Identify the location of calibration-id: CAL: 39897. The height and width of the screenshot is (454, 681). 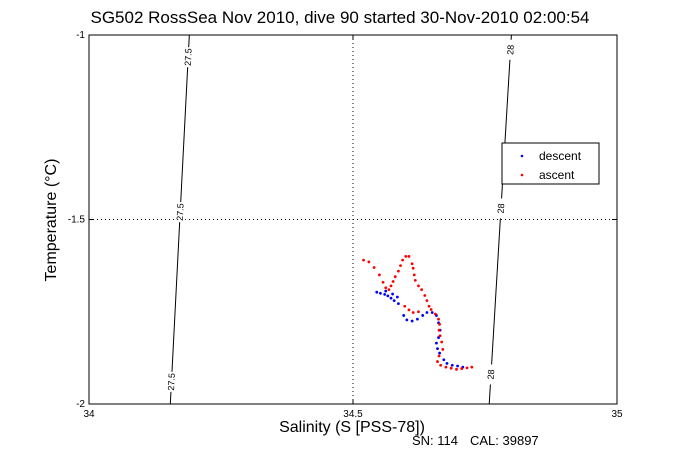
(504, 440).